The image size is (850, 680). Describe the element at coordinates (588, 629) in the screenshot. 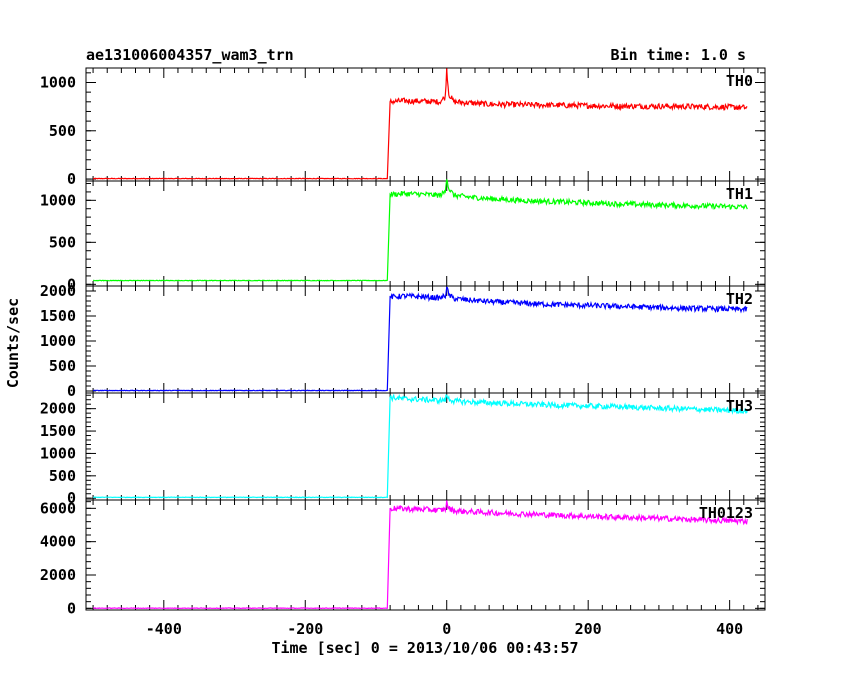

I see `x-tick-label: 200` at that location.